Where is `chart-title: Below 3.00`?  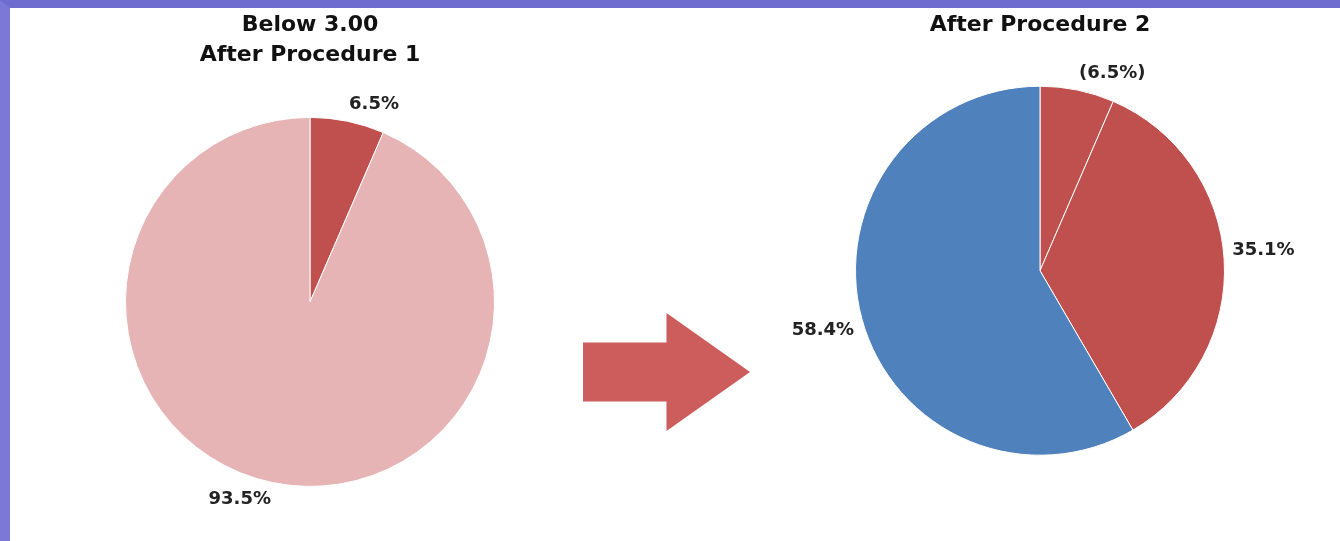
chart-title: Below 3.00 is located at coordinates (310, 23).